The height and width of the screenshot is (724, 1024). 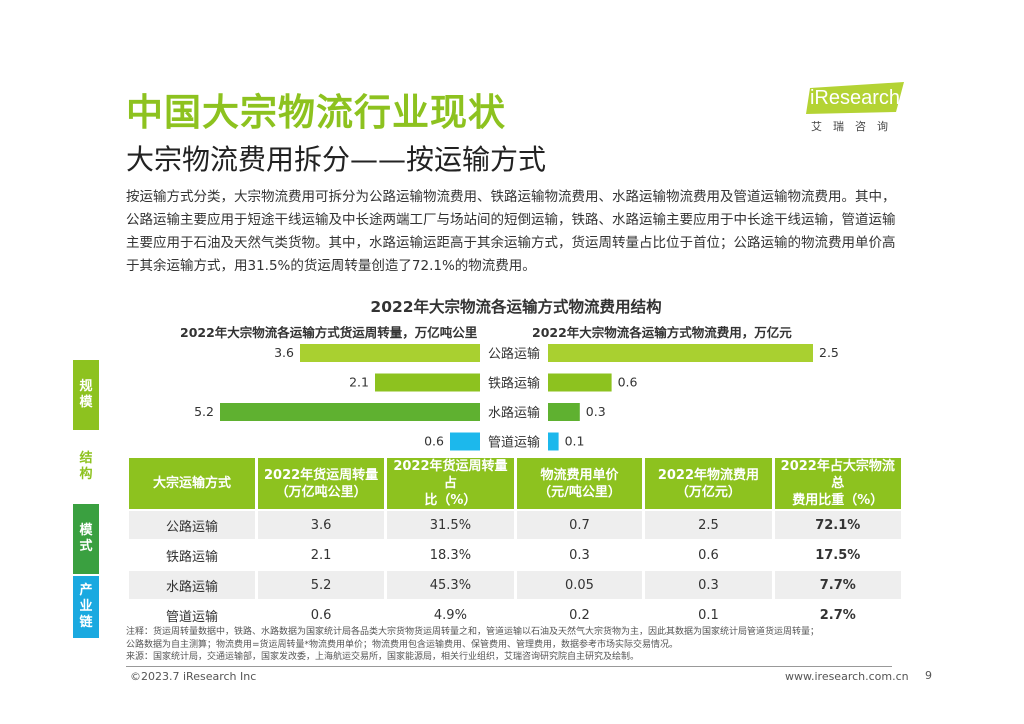 What do you see at coordinates (192, 554) in the screenshot?
I see `table-cell: 铁路运输` at bounding box center [192, 554].